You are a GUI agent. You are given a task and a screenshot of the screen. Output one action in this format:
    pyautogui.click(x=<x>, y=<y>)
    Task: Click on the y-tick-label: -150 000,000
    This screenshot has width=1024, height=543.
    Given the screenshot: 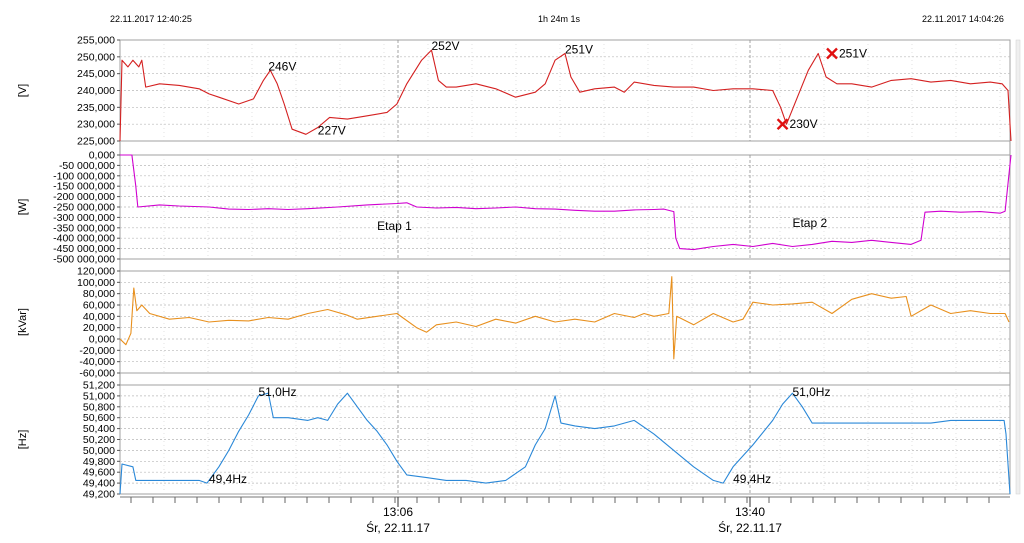 What is the action you would take?
    pyautogui.click(x=84, y=187)
    